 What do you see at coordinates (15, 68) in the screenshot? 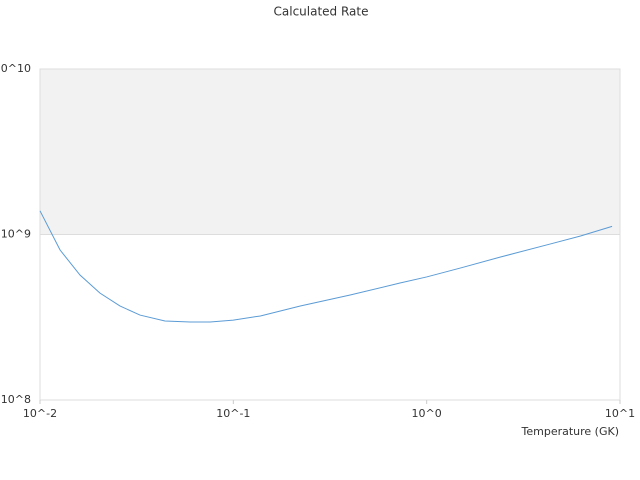
I see `y-tick-label: 10^10` at bounding box center [15, 68].